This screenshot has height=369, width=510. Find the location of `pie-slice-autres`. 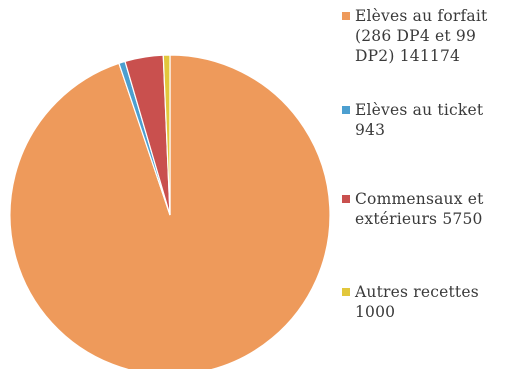

pie-slice-autres is located at coordinates (166, 135).